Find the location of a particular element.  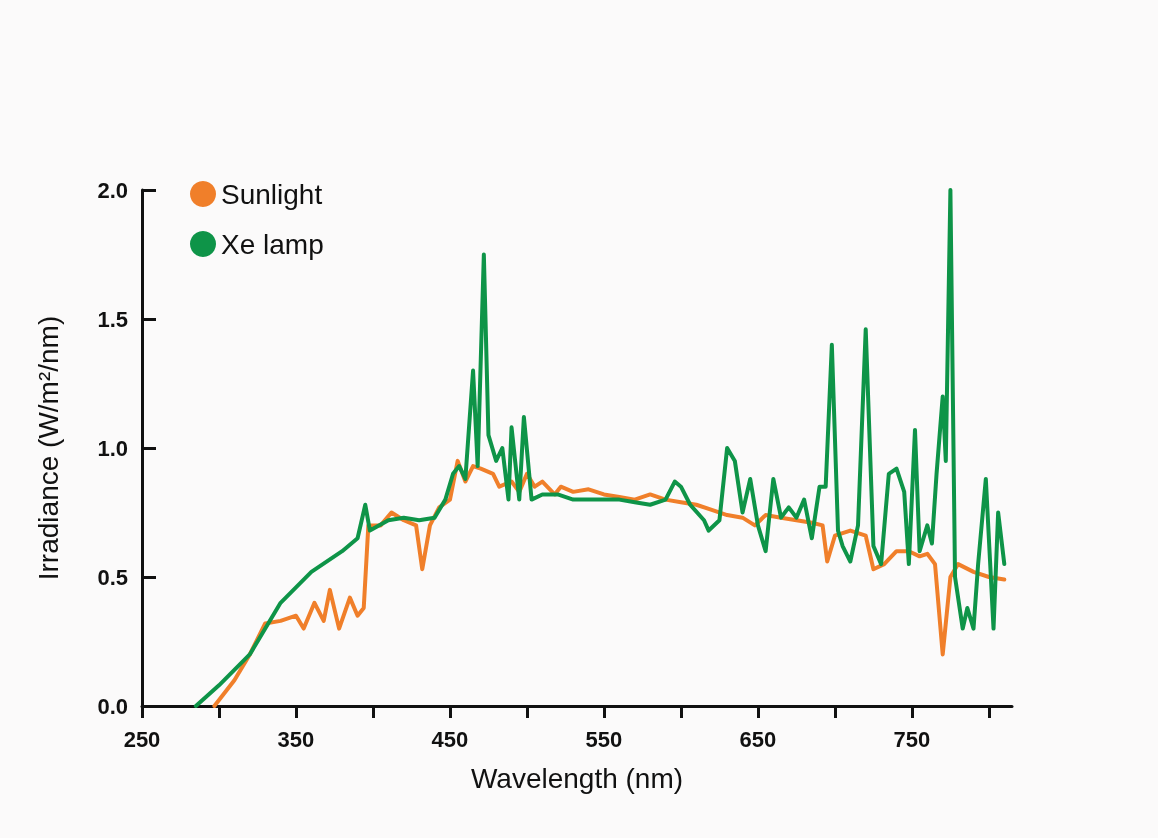

x-tick-label: 250 is located at coordinates (142, 739).